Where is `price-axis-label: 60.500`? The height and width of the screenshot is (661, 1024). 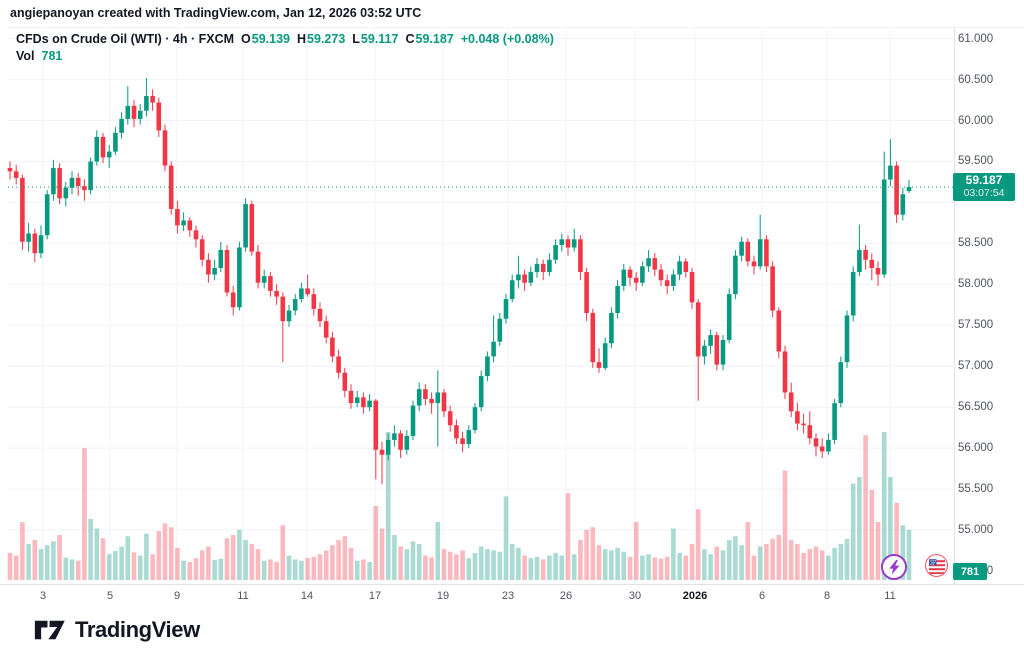 price-axis-label: 60.500 is located at coordinates (976, 79).